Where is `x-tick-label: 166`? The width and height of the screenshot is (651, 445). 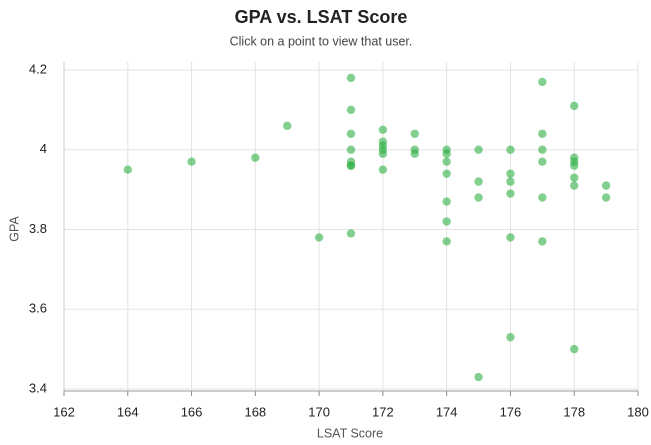 x-tick-label: 166 is located at coordinates (192, 411).